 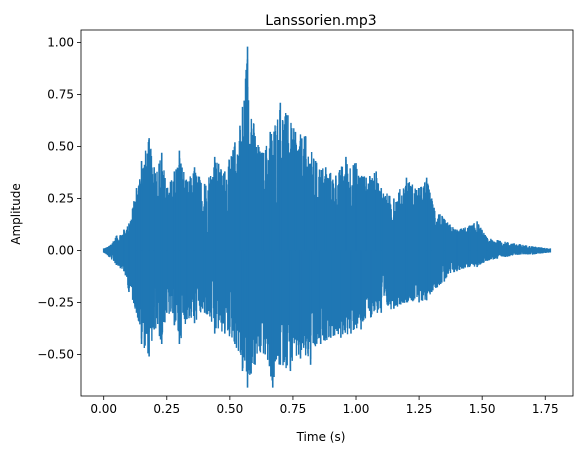 I want to click on x-tick-label: 1.25, so click(x=419, y=409).